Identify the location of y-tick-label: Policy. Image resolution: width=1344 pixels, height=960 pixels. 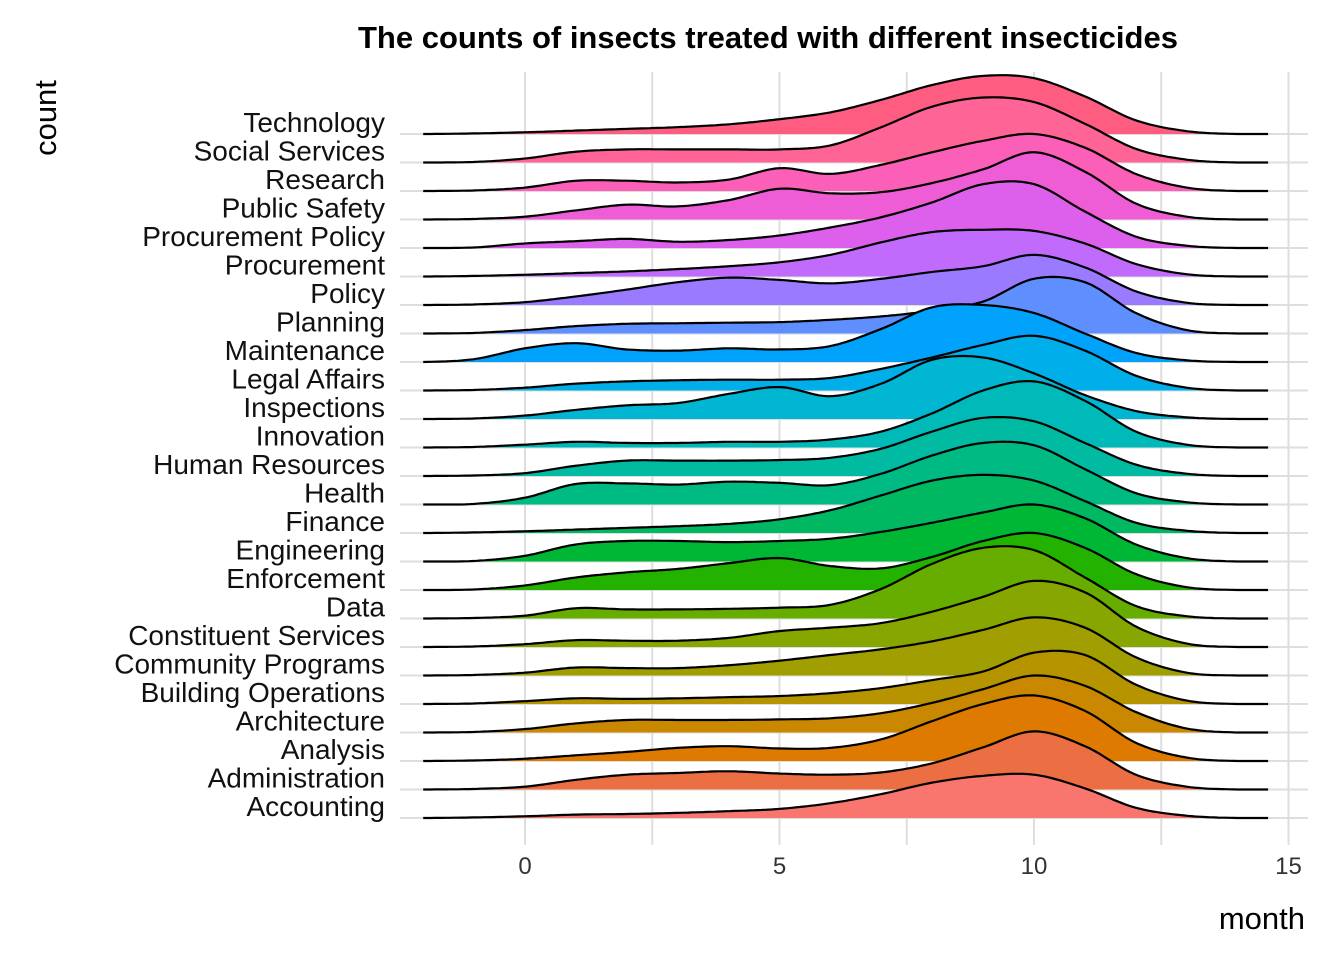
(347, 293).